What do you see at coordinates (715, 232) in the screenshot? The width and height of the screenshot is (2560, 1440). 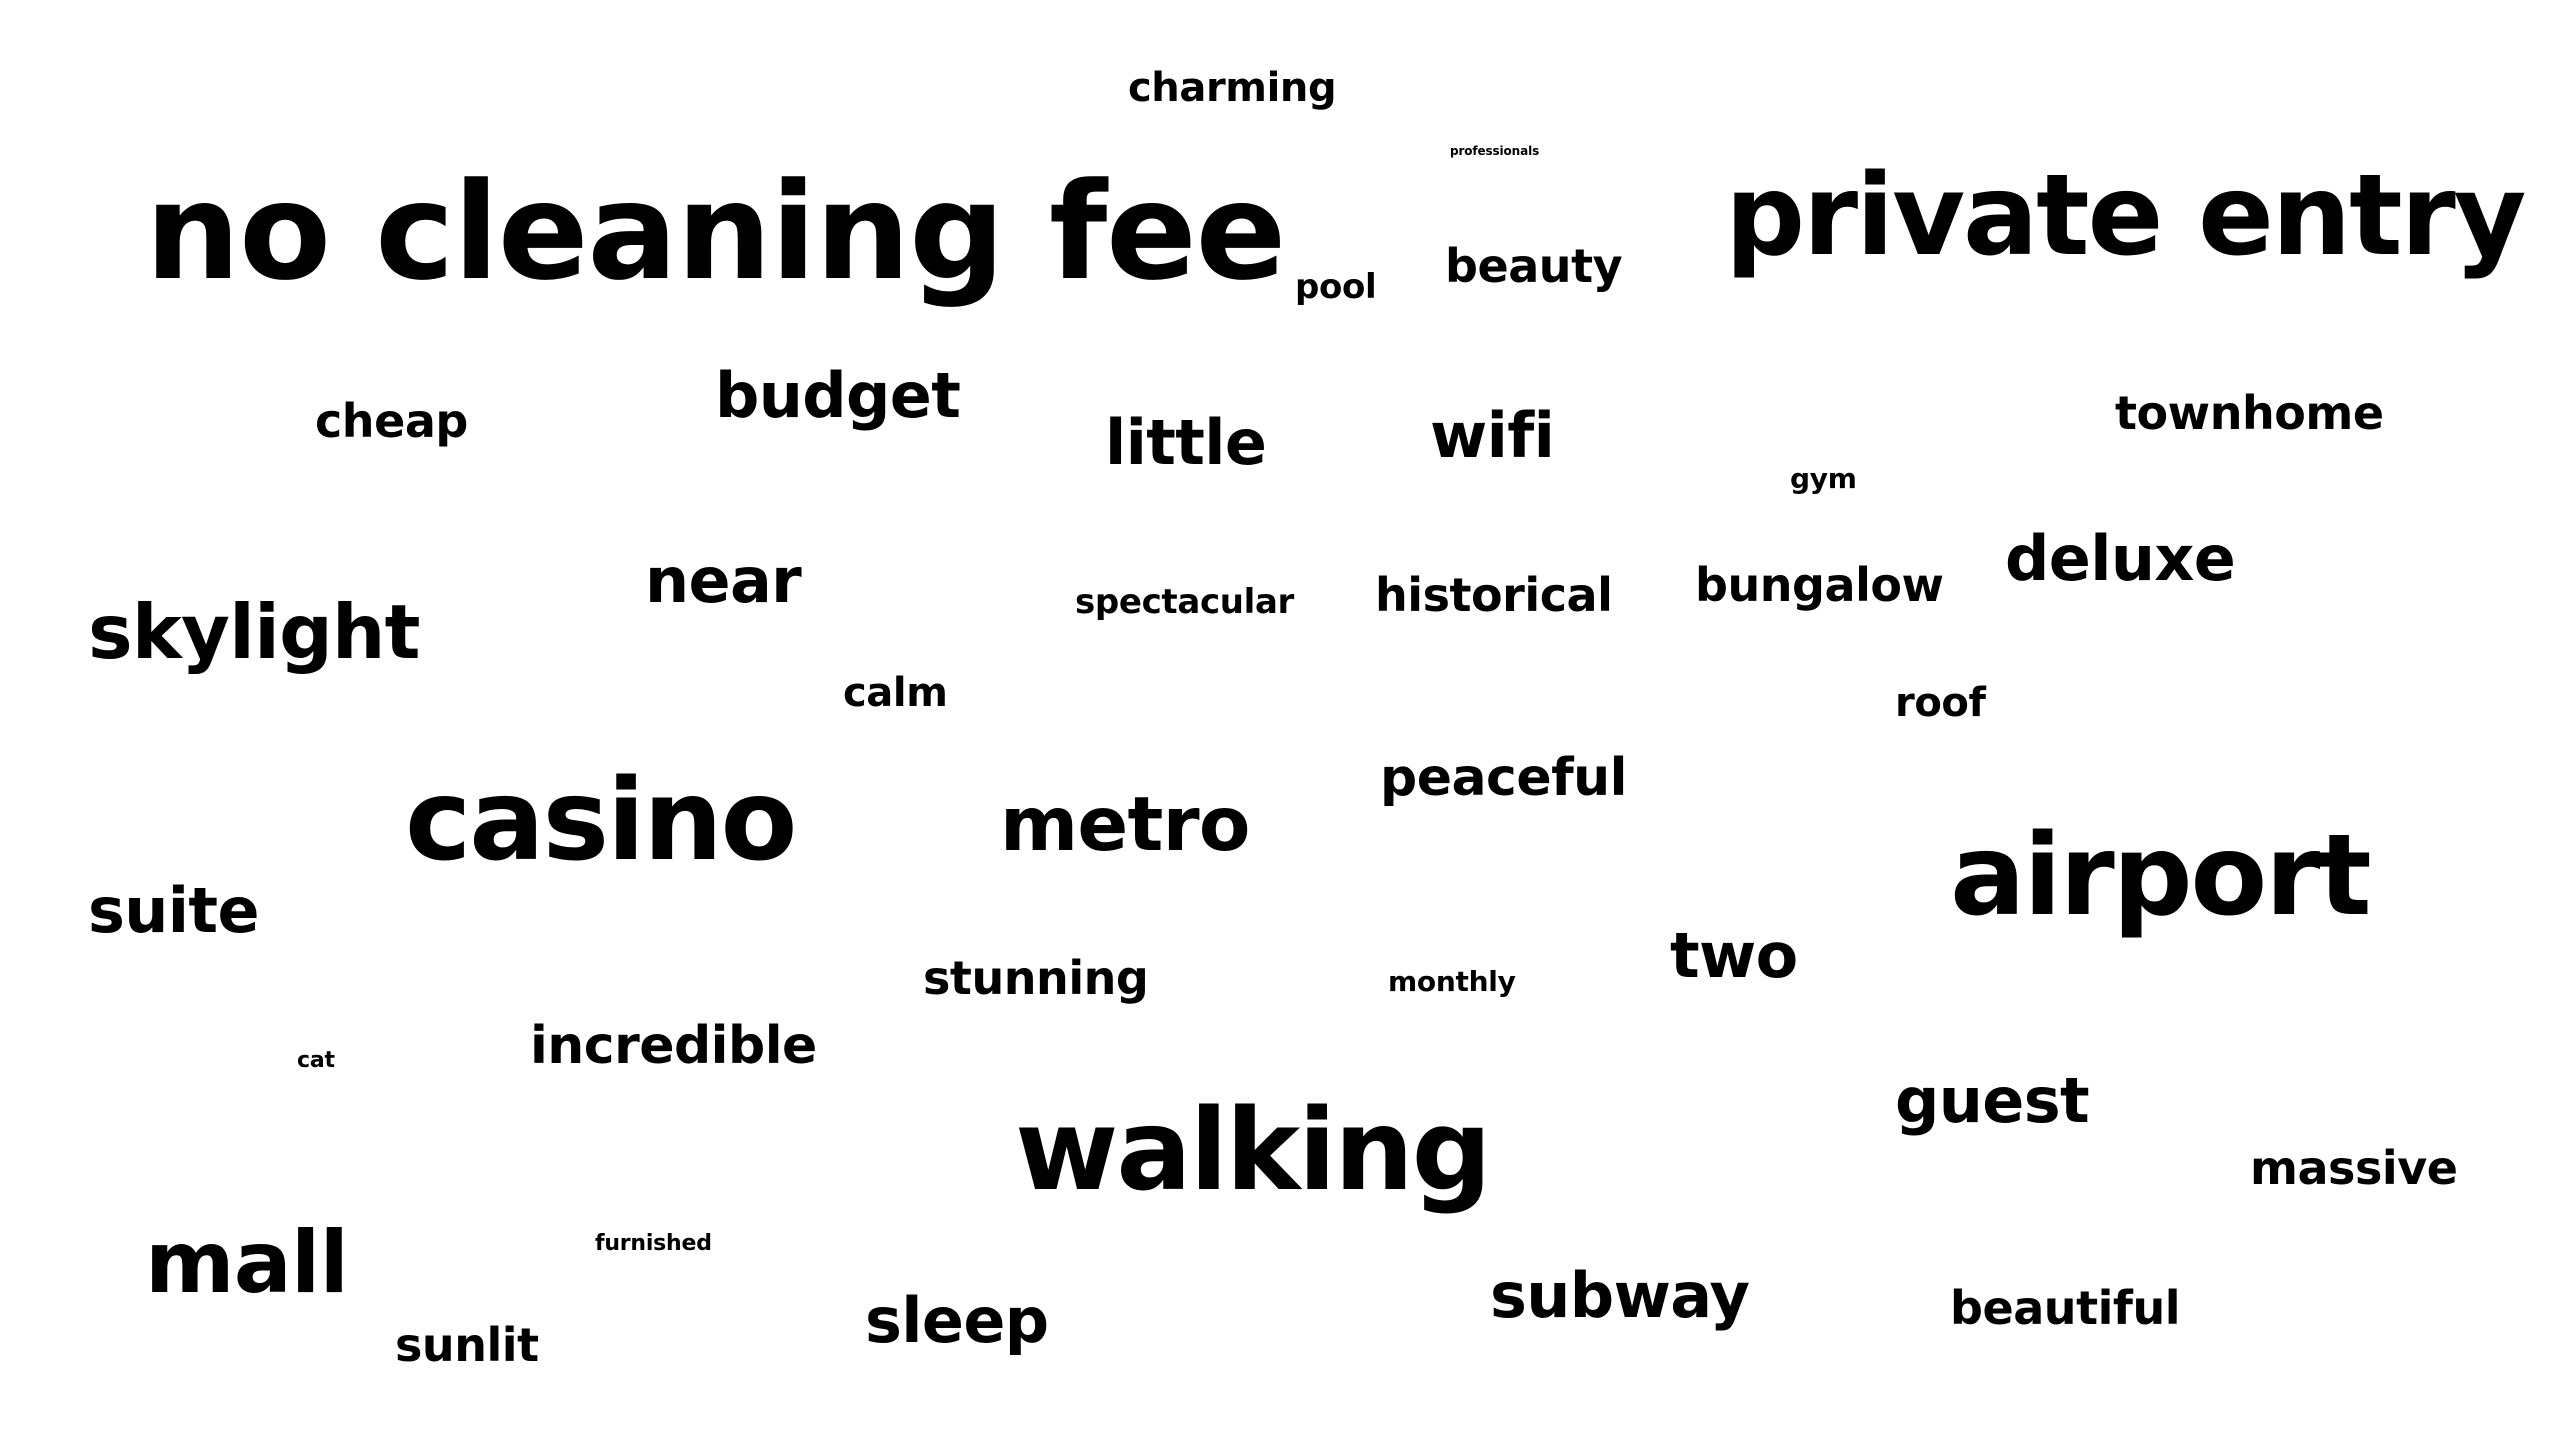 I see `word-no-cleaning-fee: no cleaning fee` at bounding box center [715, 232].